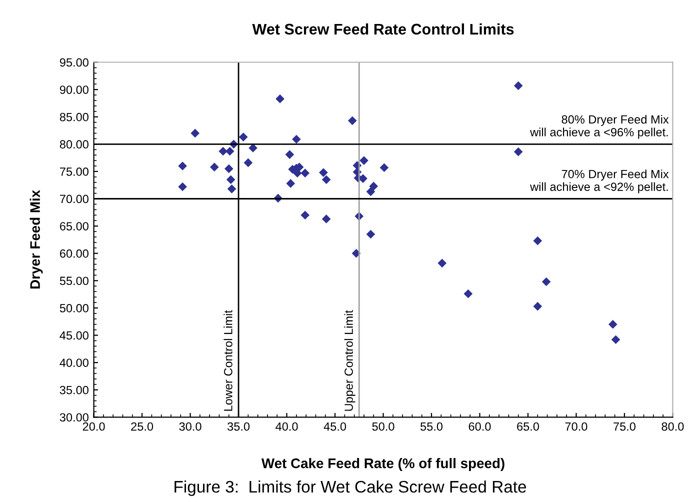 The width and height of the screenshot is (700, 502). Describe the element at coordinates (74, 226) in the screenshot. I see `y-tick-label: 65.00` at that location.